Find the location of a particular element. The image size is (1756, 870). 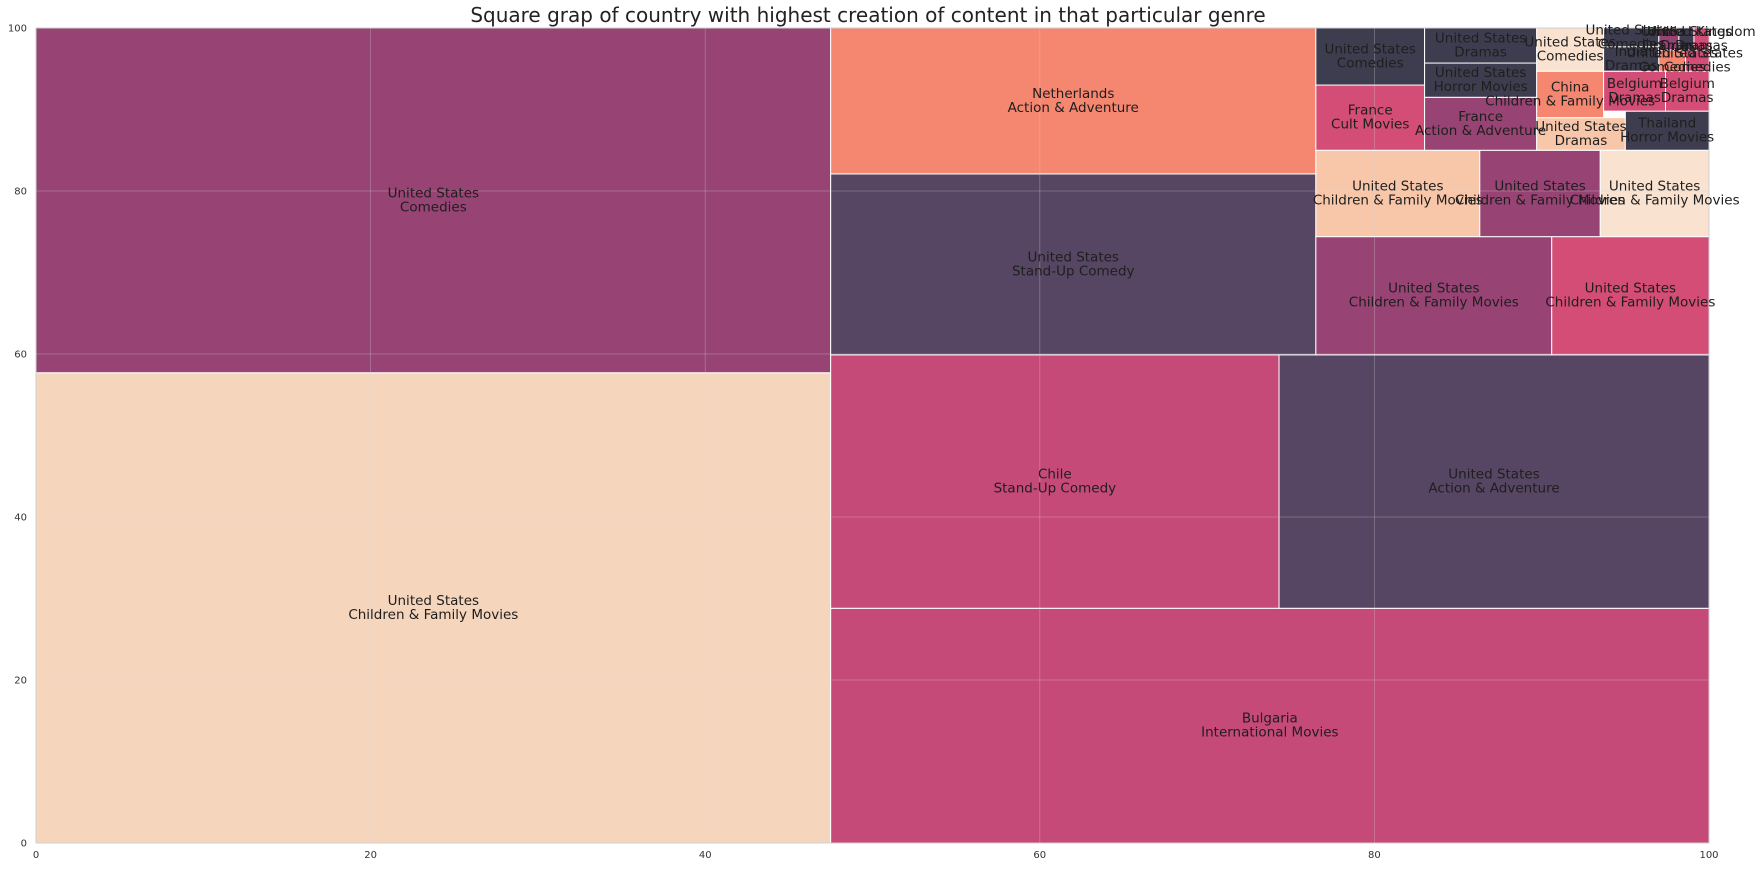

y-tick-label: 60 is located at coordinates (20, 355).